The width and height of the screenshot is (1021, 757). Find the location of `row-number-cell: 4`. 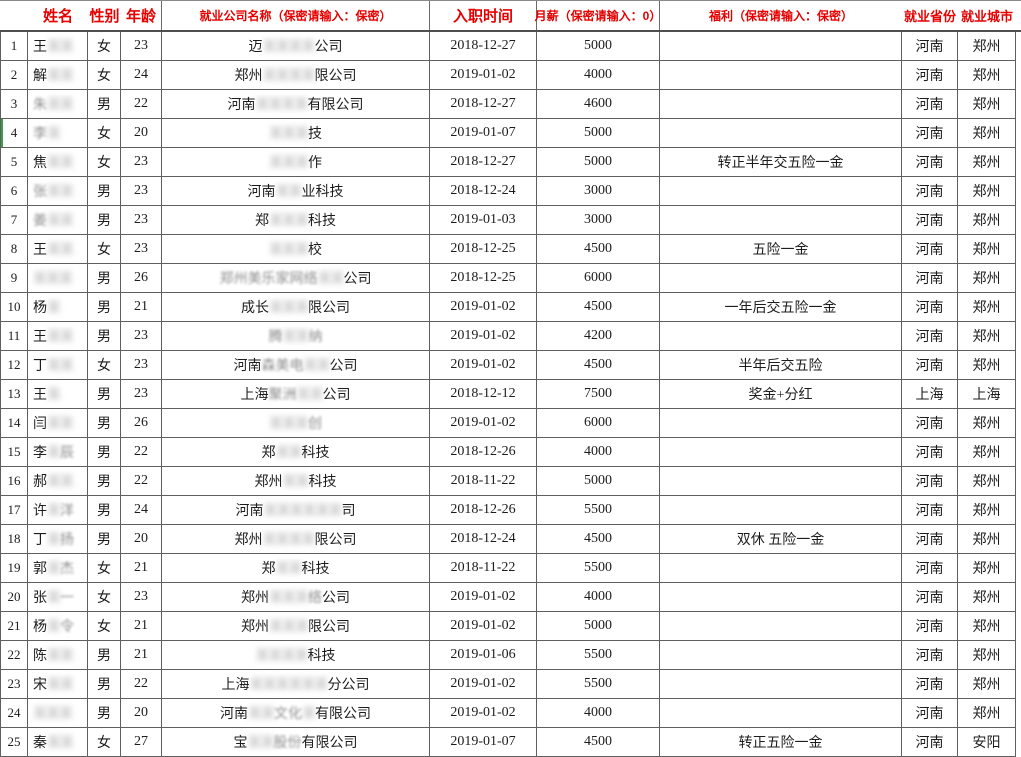

row-number-cell: 4 is located at coordinates (14, 133).